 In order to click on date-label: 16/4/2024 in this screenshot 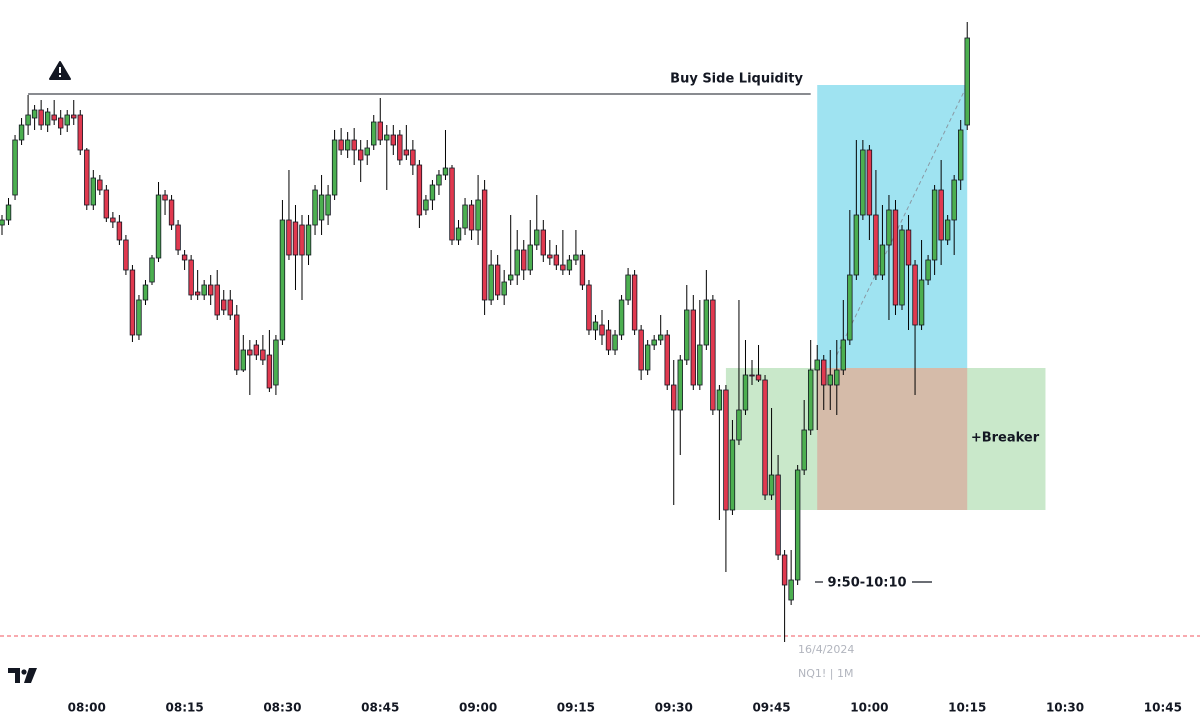, I will do `click(826, 649)`.